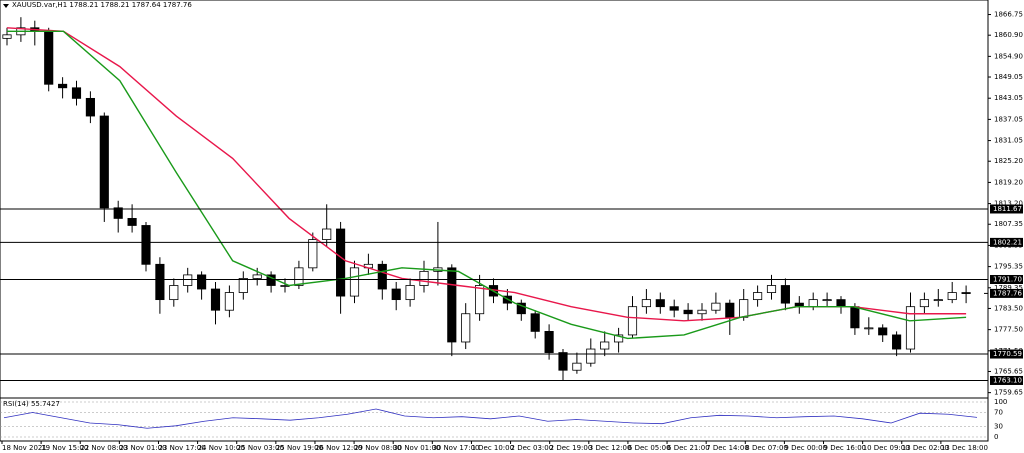 This screenshot has width=1024, height=453. Describe the element at coordinates (688, 448) in the screenshot. I see `x-tick-label: 6 Dec 21:00` at that location.